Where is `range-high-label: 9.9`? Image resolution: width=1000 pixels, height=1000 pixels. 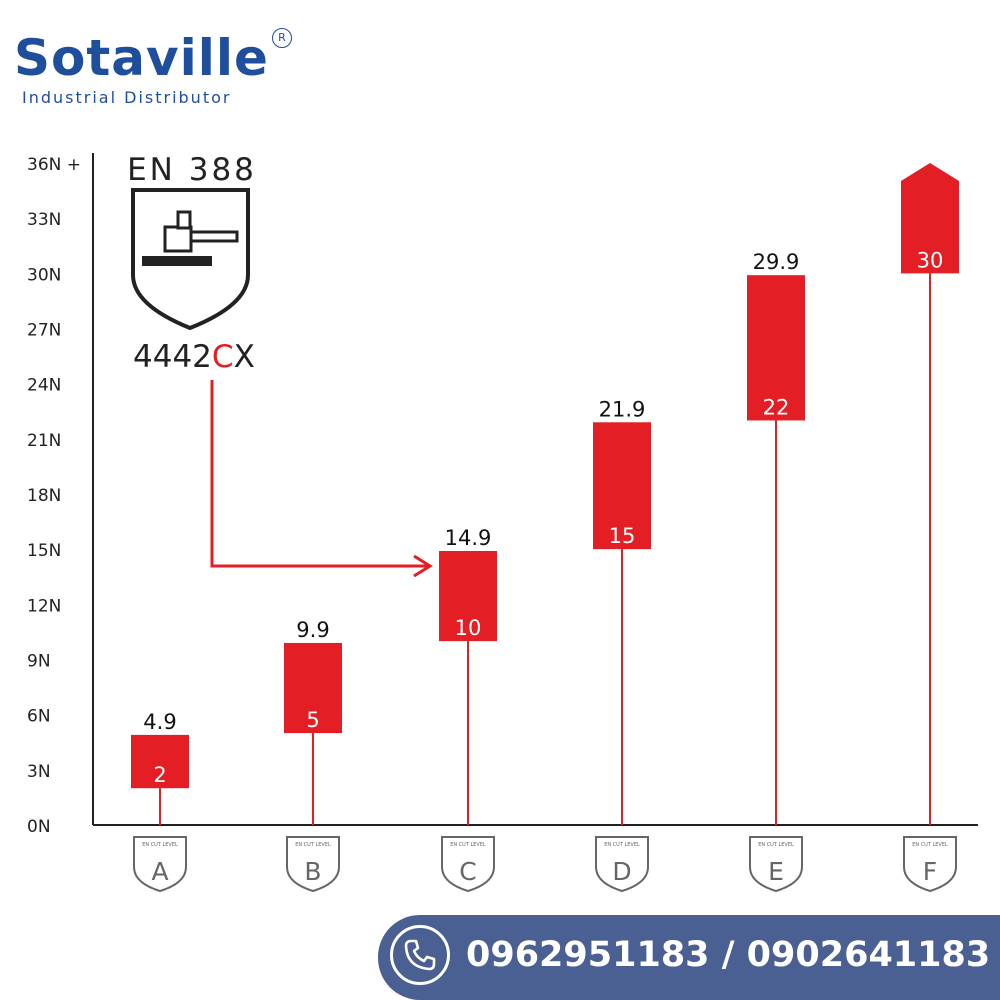 range-high-label: 9.9 is located at coordinates (312, 630).